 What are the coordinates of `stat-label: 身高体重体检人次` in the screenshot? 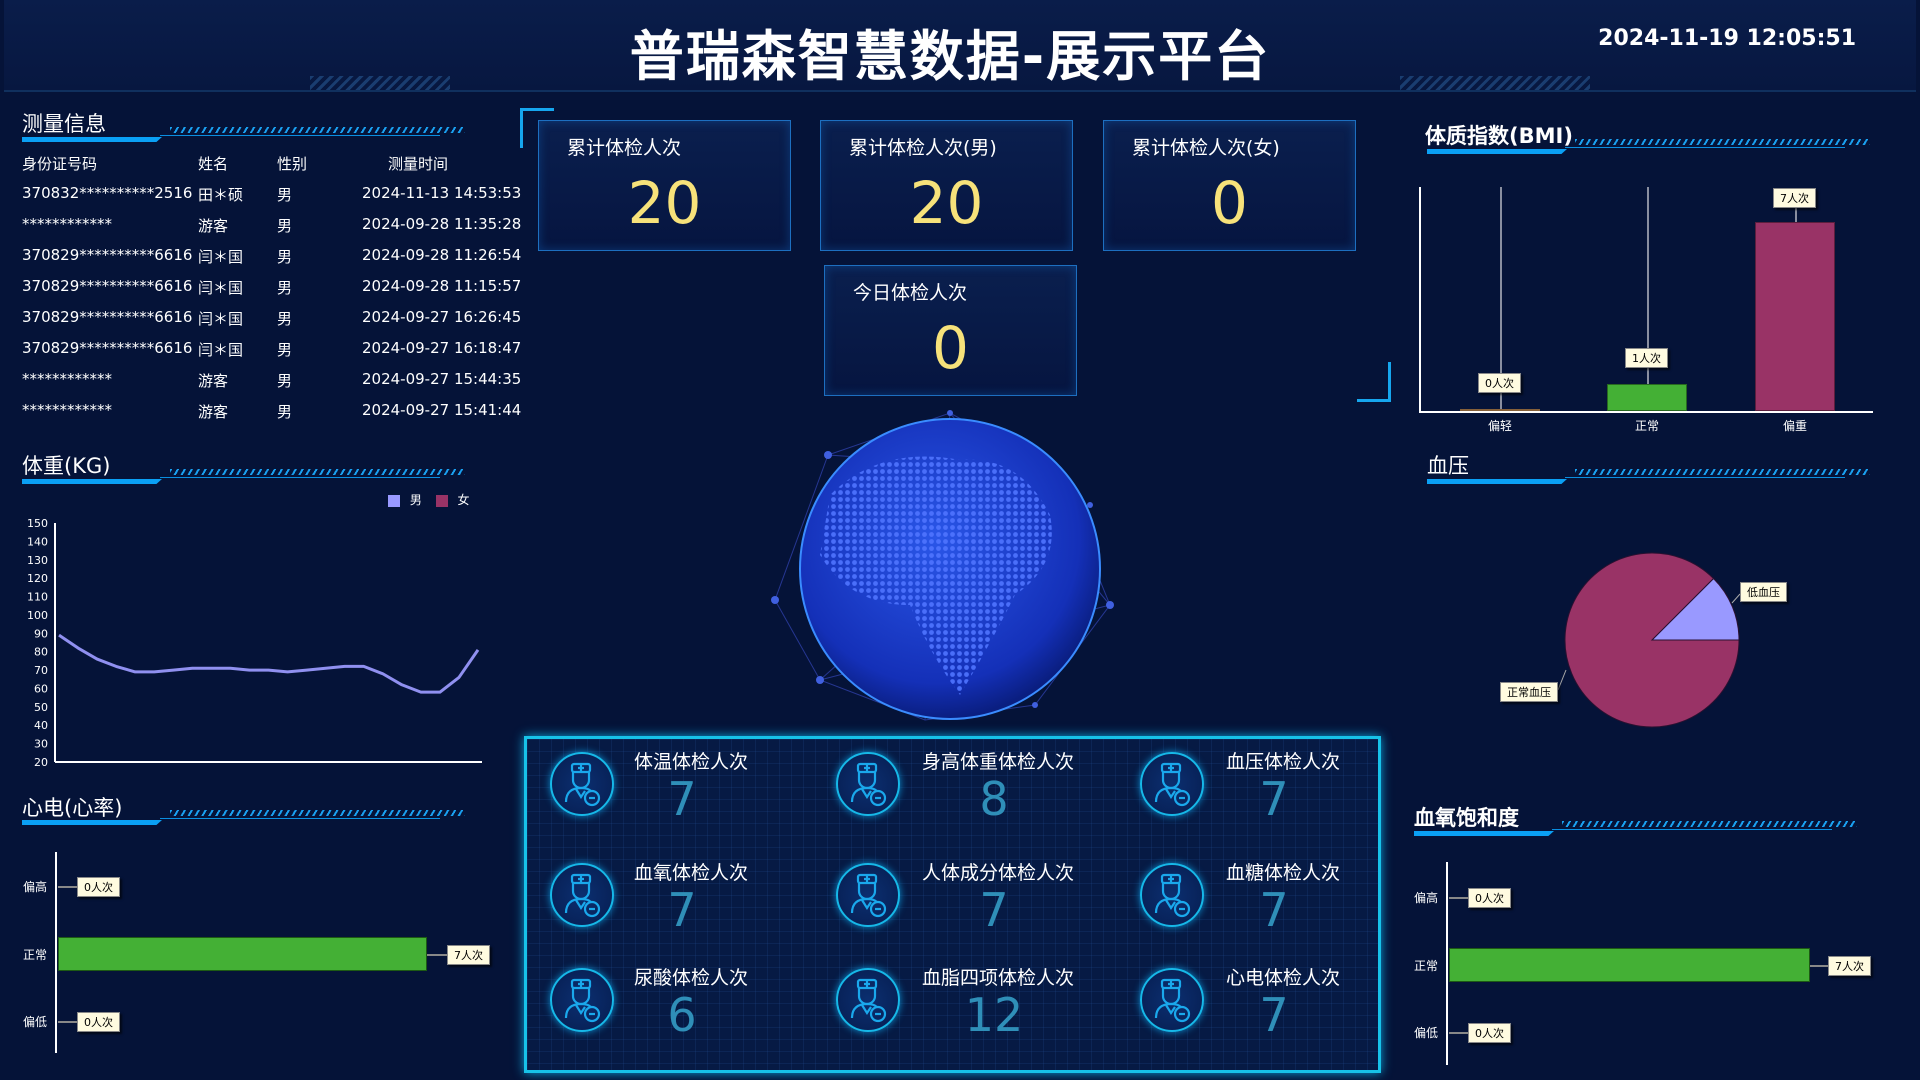 It's located at (998, 762).